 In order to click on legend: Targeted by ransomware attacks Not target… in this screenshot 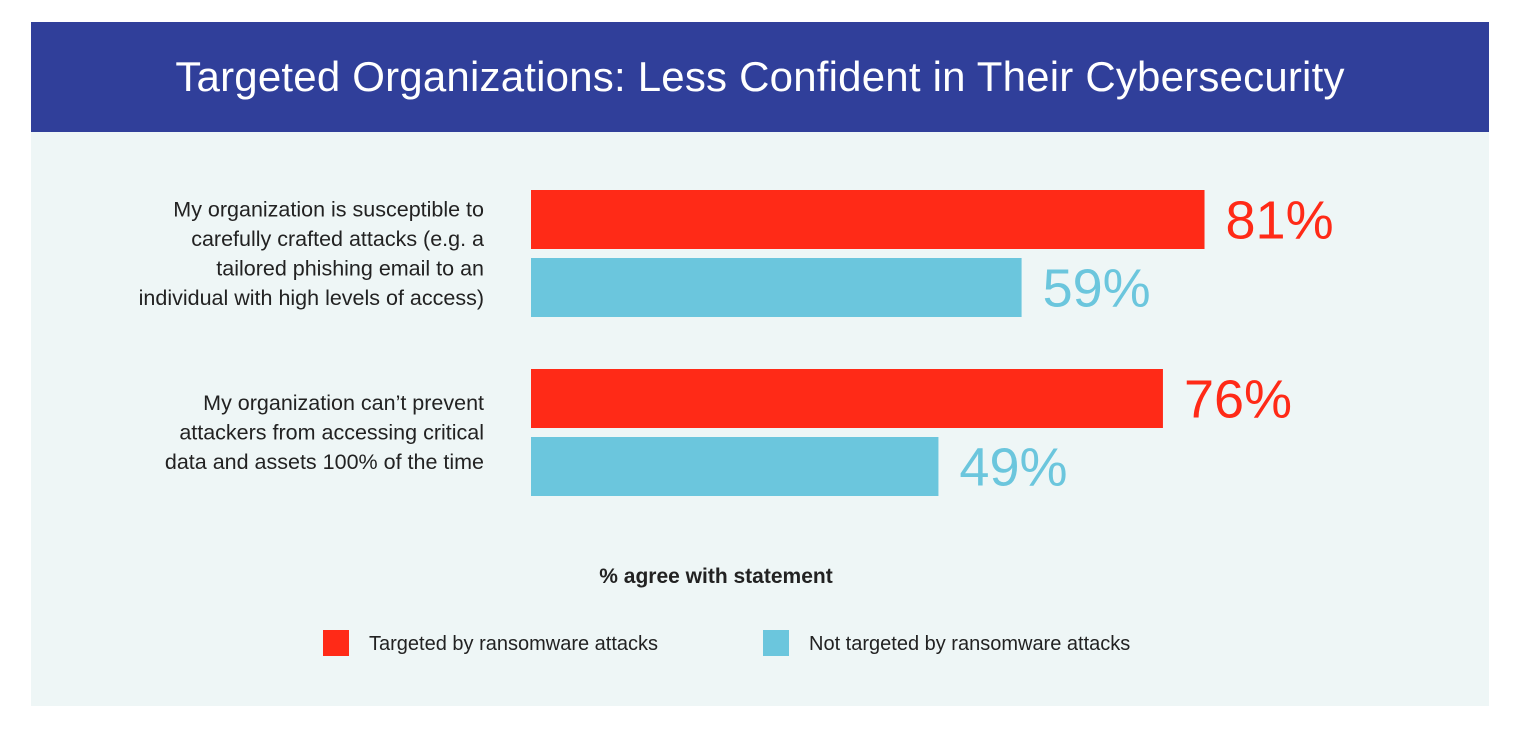, I will do `click(726, 643)`.